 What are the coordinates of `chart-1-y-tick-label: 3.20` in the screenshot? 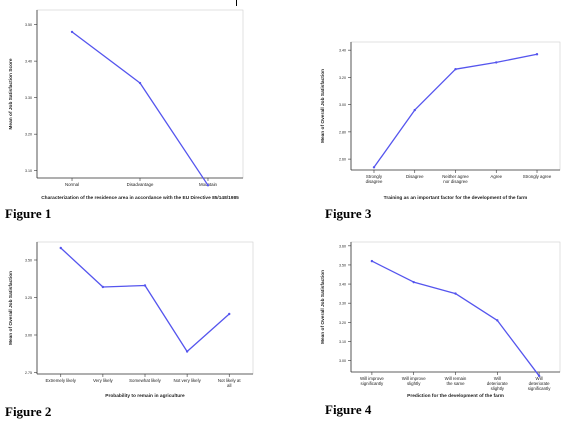 It's located at (28, 135).